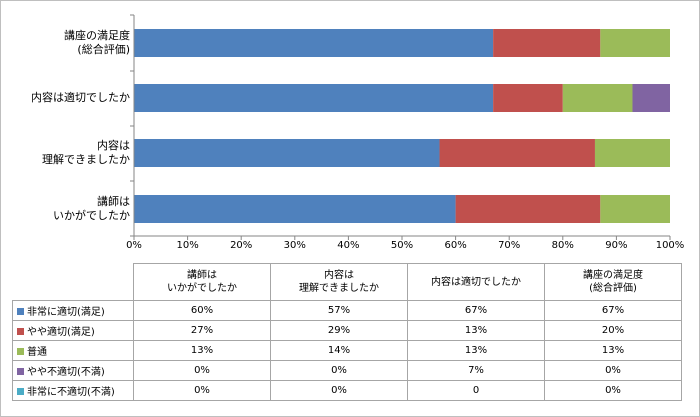  I want to click on x-tick-label: 80%, so click(562, 245).